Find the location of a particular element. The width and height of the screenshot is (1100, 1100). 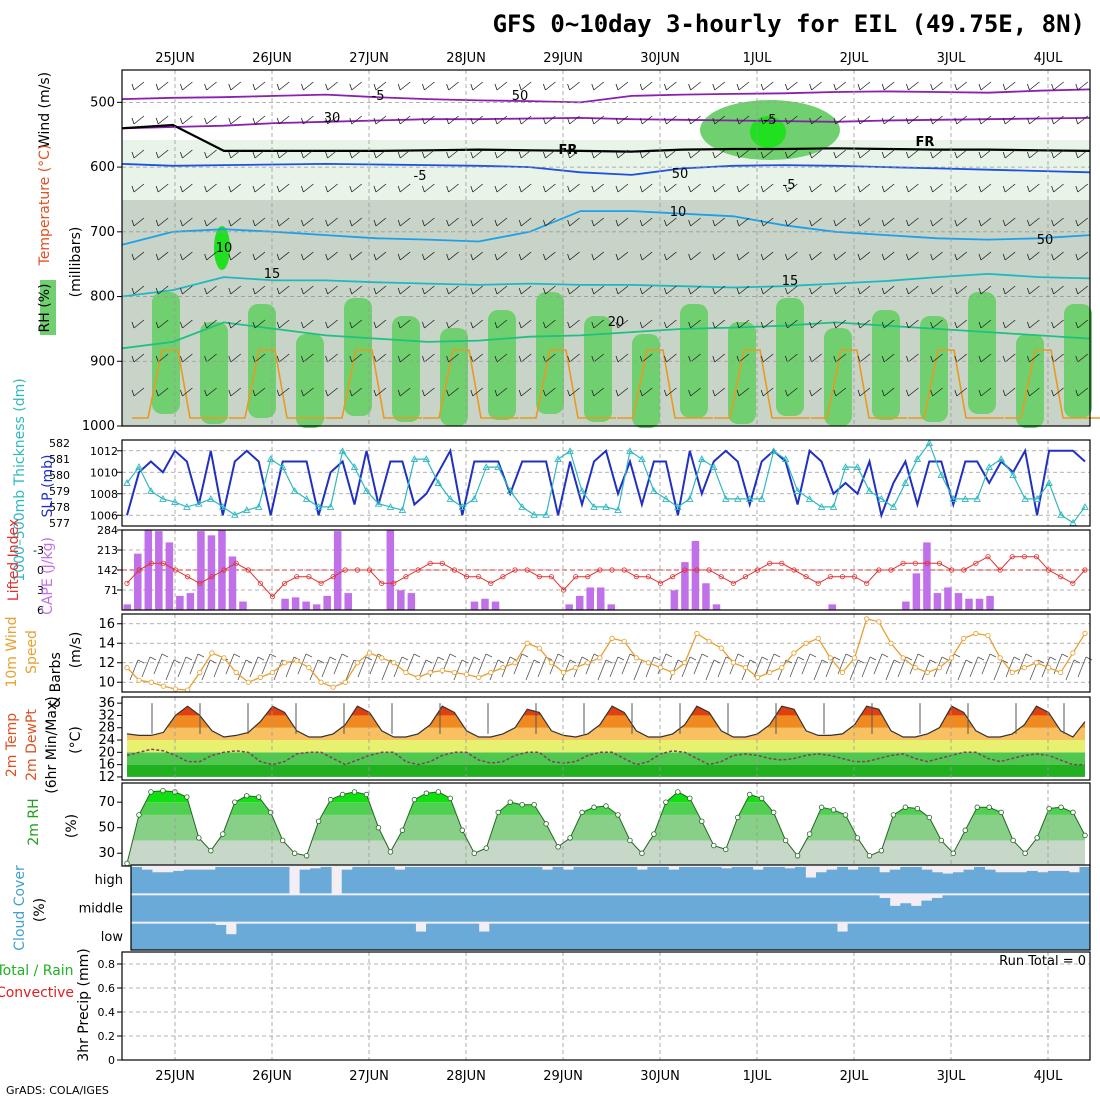

li-tick-label: 0 is located at coordinates (40, 570).